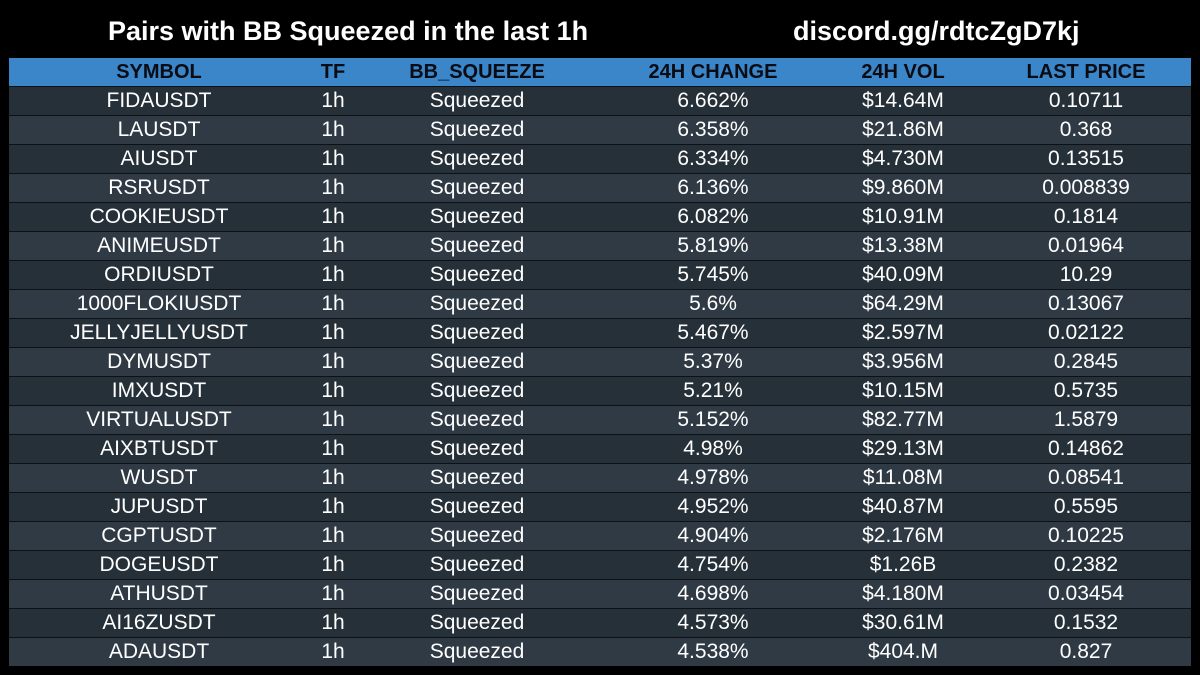  Describe the element at coordinates (159, 332) in the screenshot. I see `cell-symbol: JELLYJELLYUSDT` at that location.